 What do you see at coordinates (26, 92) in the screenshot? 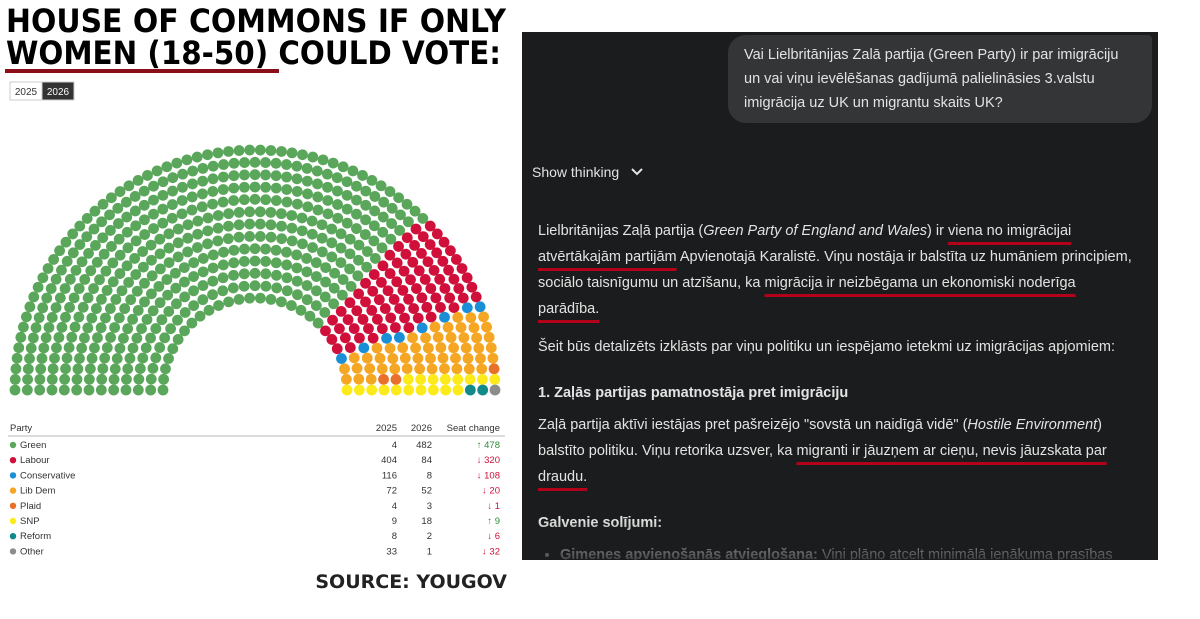
I see `tab-label: 2025` at bounding box center [26, 92].